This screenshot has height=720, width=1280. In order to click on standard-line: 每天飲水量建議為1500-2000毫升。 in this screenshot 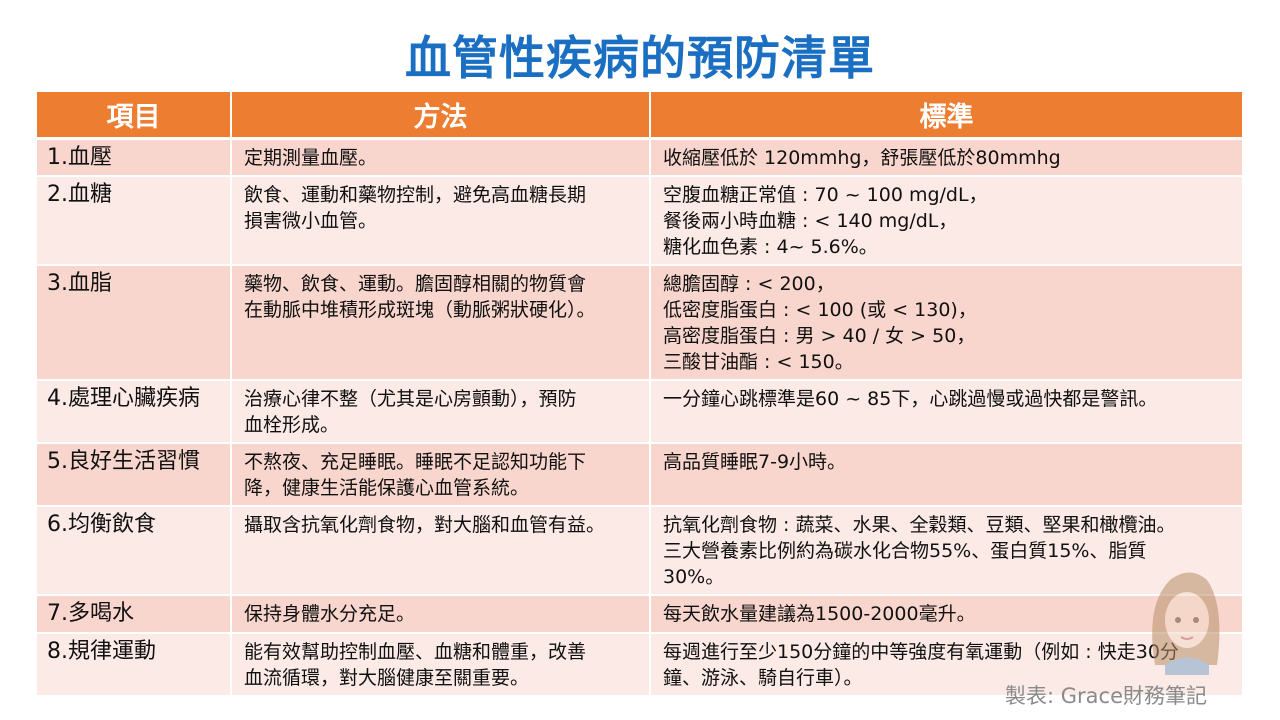, I will do `click(819, 614)`.